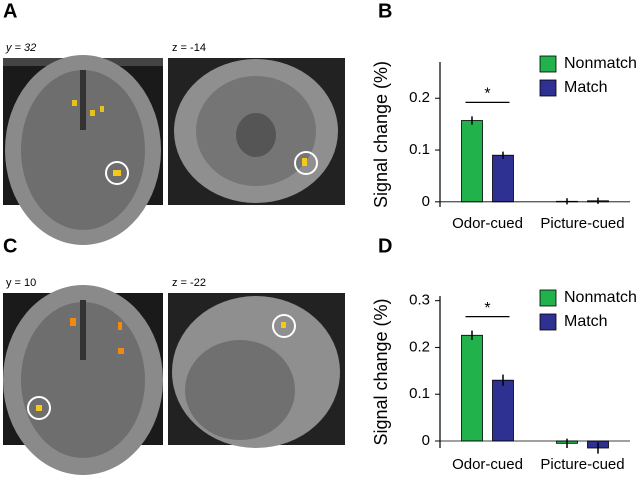  Describe the element at coordinates (10, 246) in the screenshot. I see `panel-label: C` at that location.